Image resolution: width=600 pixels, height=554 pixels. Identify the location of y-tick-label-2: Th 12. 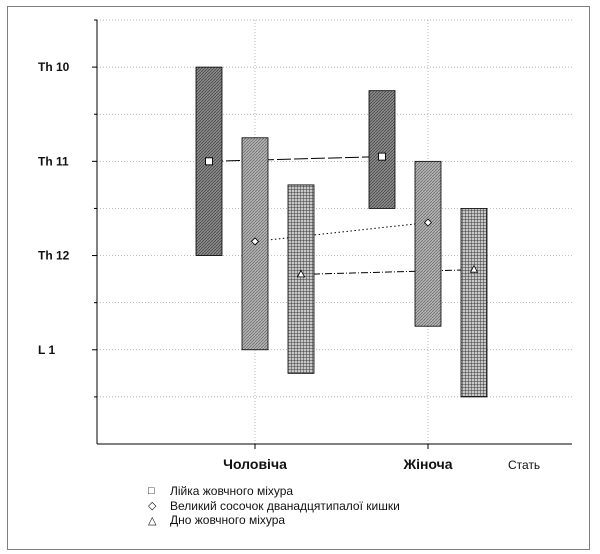
(54, 256).